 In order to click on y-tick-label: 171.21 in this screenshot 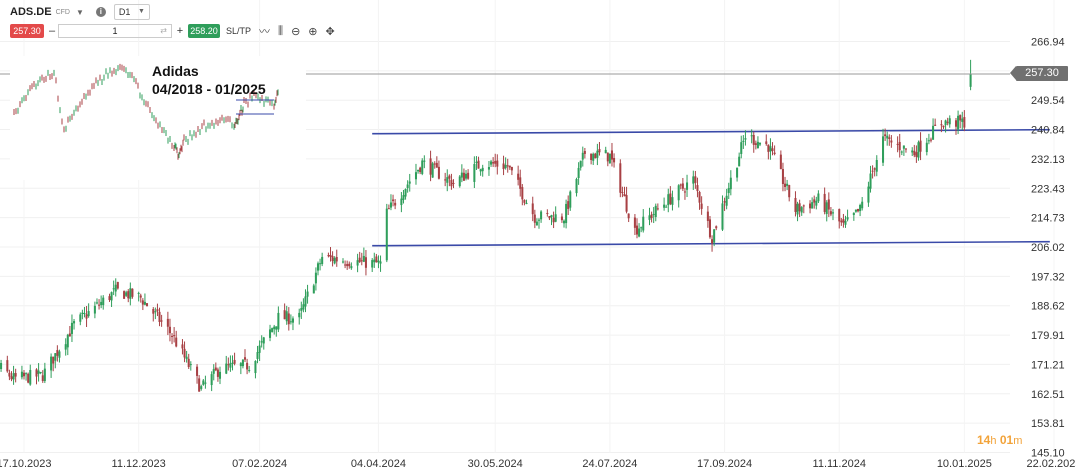, I will do `click(1048, 365)`.